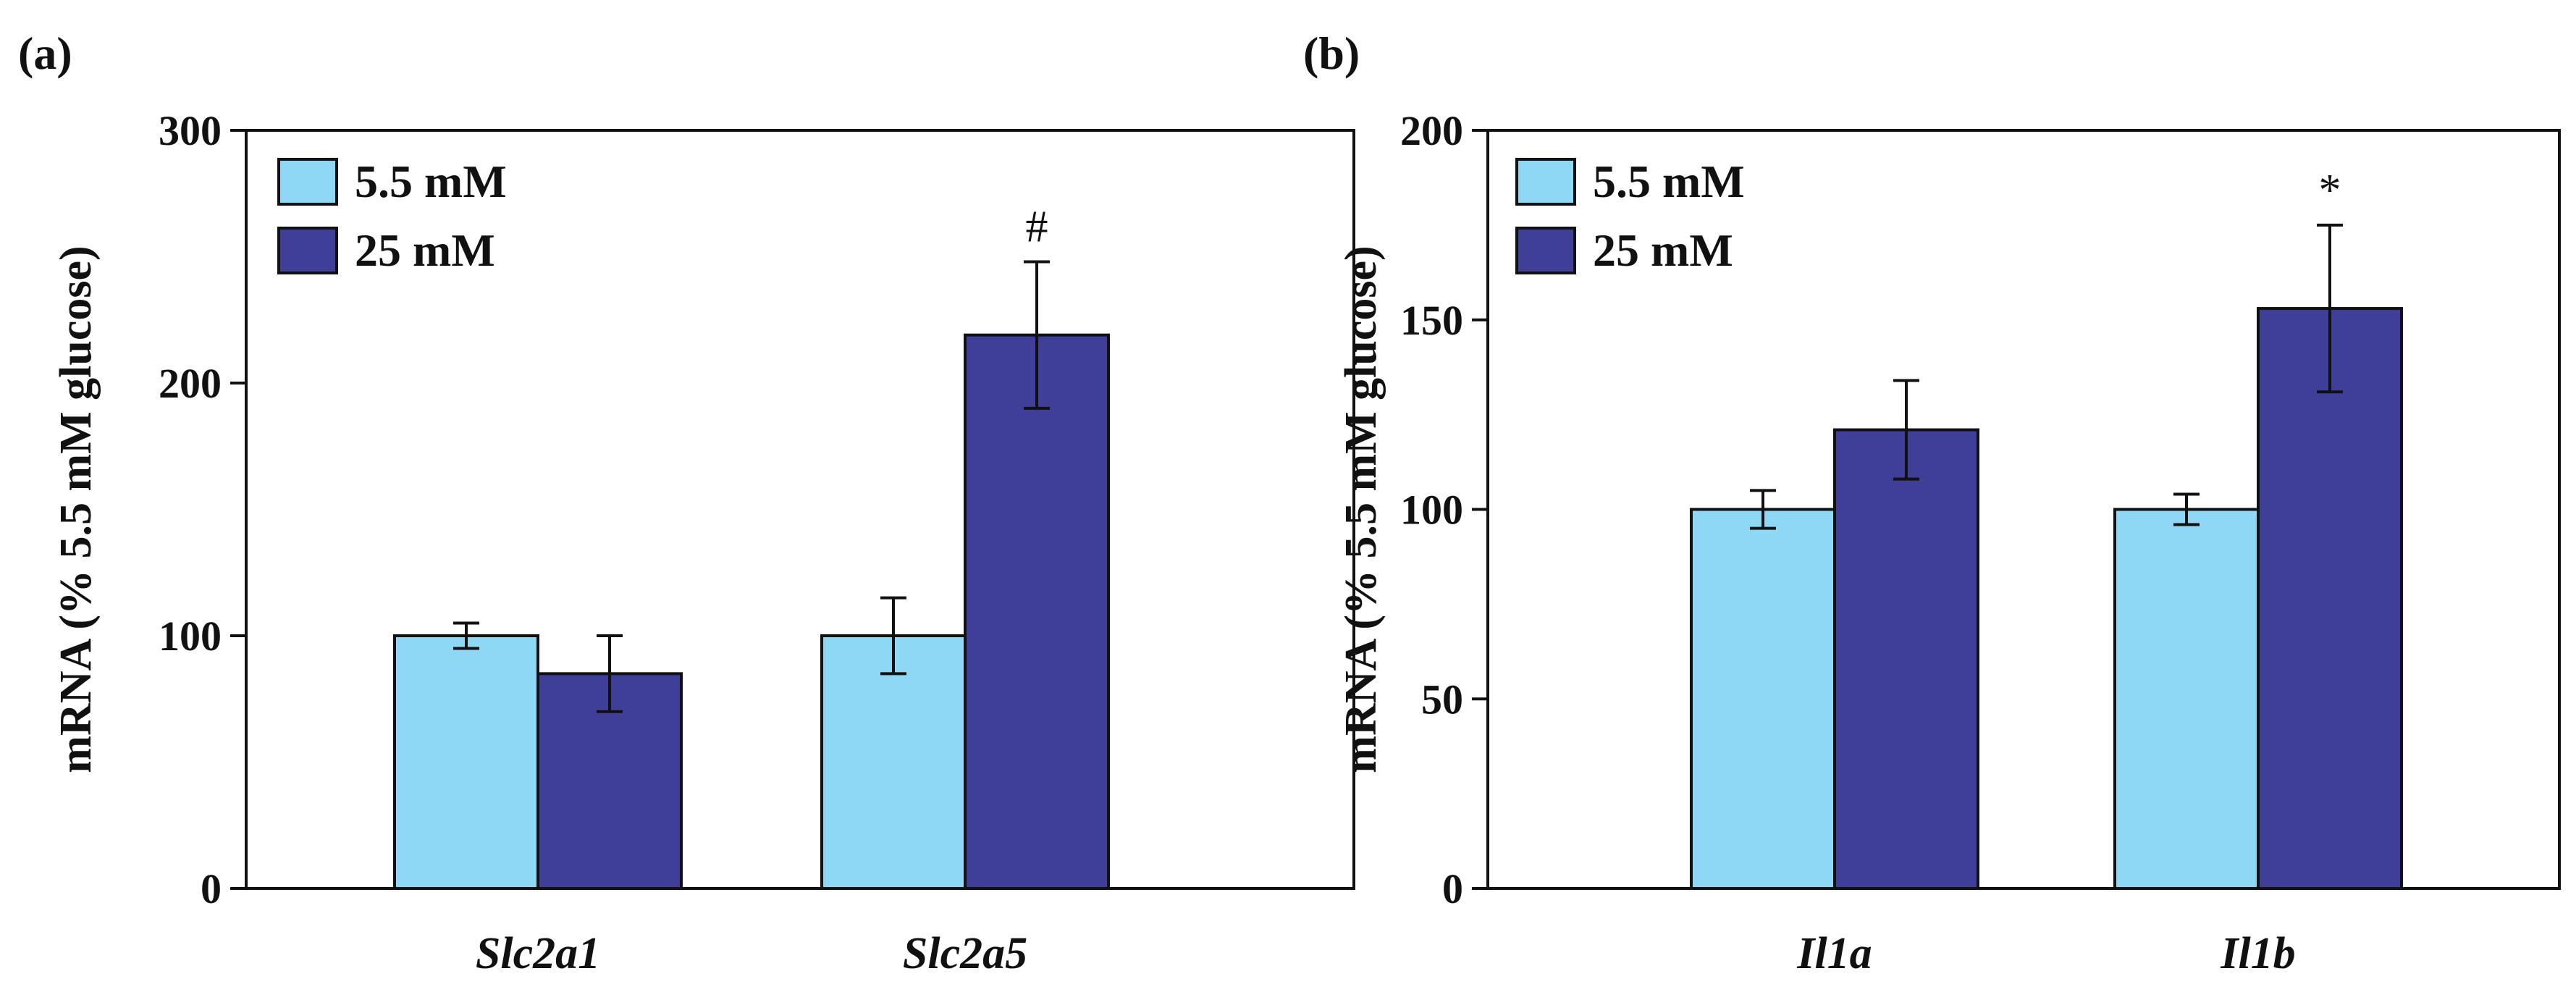 The width and height of the screenshot is (2576, 992). Describe the element at coordinates (2330, 191) in the screenshot. I see `significance-marker: *` at that location.